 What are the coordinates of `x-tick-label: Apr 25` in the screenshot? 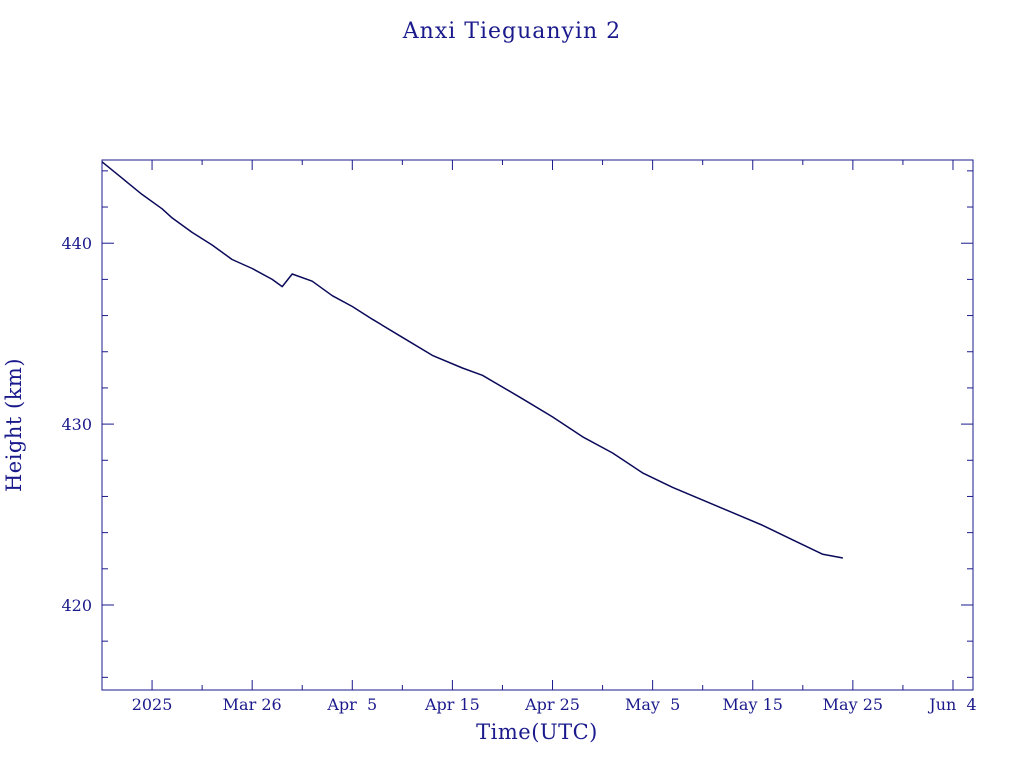 It's located at (552, 704).